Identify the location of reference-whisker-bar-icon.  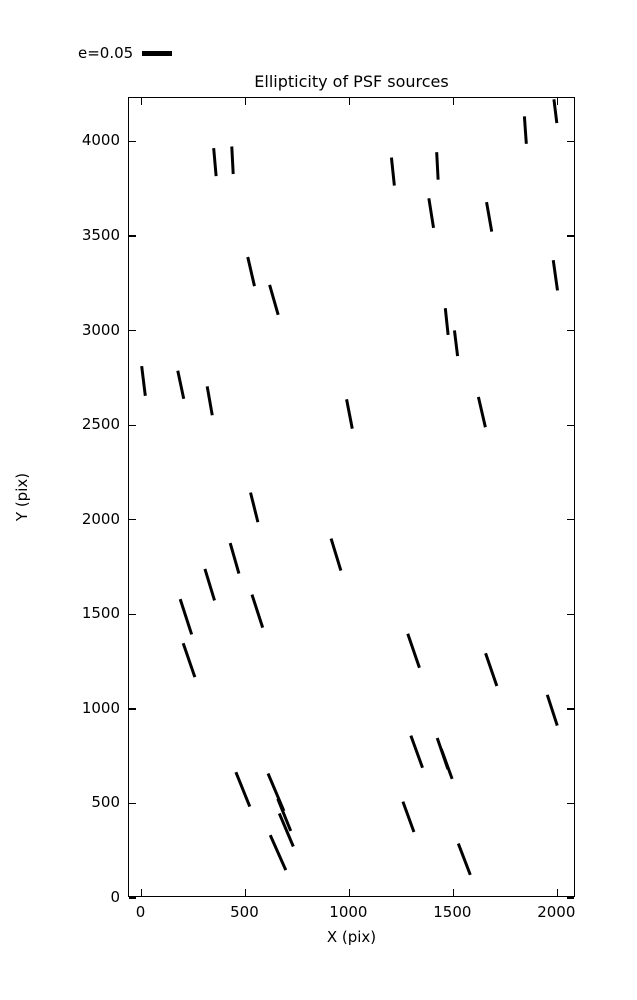
(157, 53).